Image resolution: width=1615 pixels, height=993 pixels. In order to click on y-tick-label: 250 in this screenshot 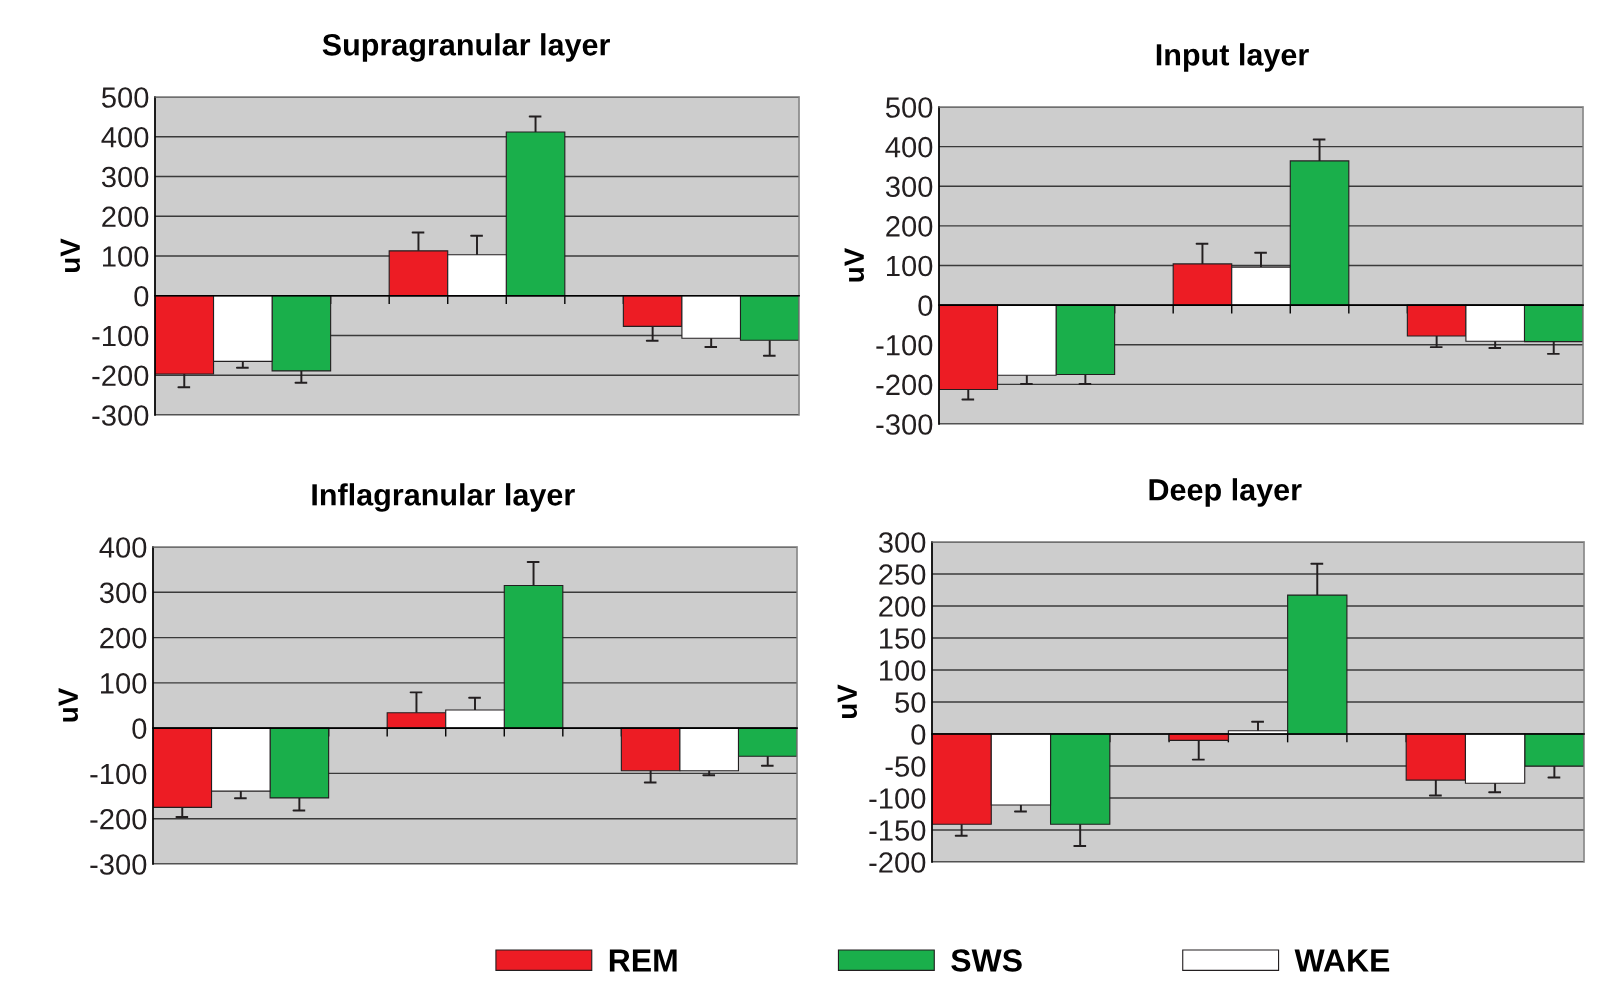, I will do `click(902, 574)`.